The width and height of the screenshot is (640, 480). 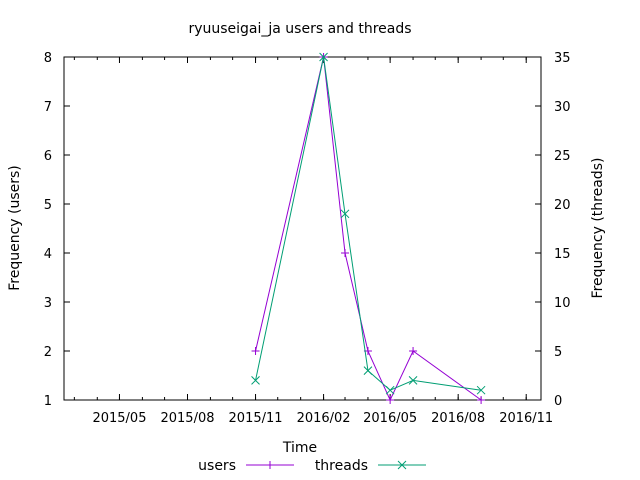 What do you see at coordinates (48, 156) in the screenshot?
I see `y-tick-label: 6` at bounding box center [48, 156].